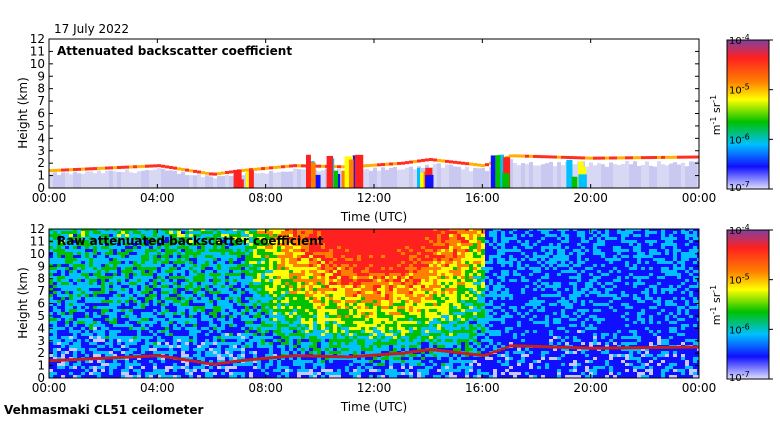 The width and height of the screenshot is (780, 424). I want to click on haze-cell, so click(275, 180).